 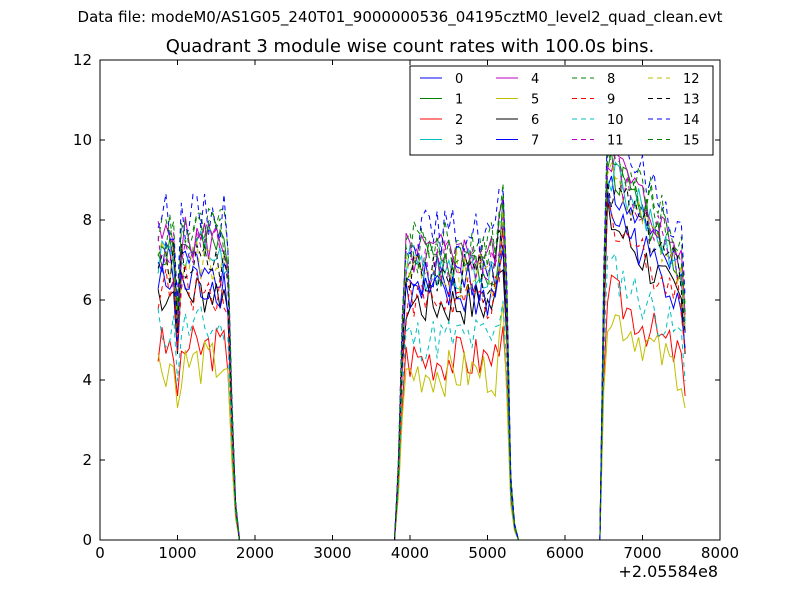 What do you see at coordinates (100, 553) in the screenshot?
I see `x-tick-label: 0` at bounding box center [100, 553].